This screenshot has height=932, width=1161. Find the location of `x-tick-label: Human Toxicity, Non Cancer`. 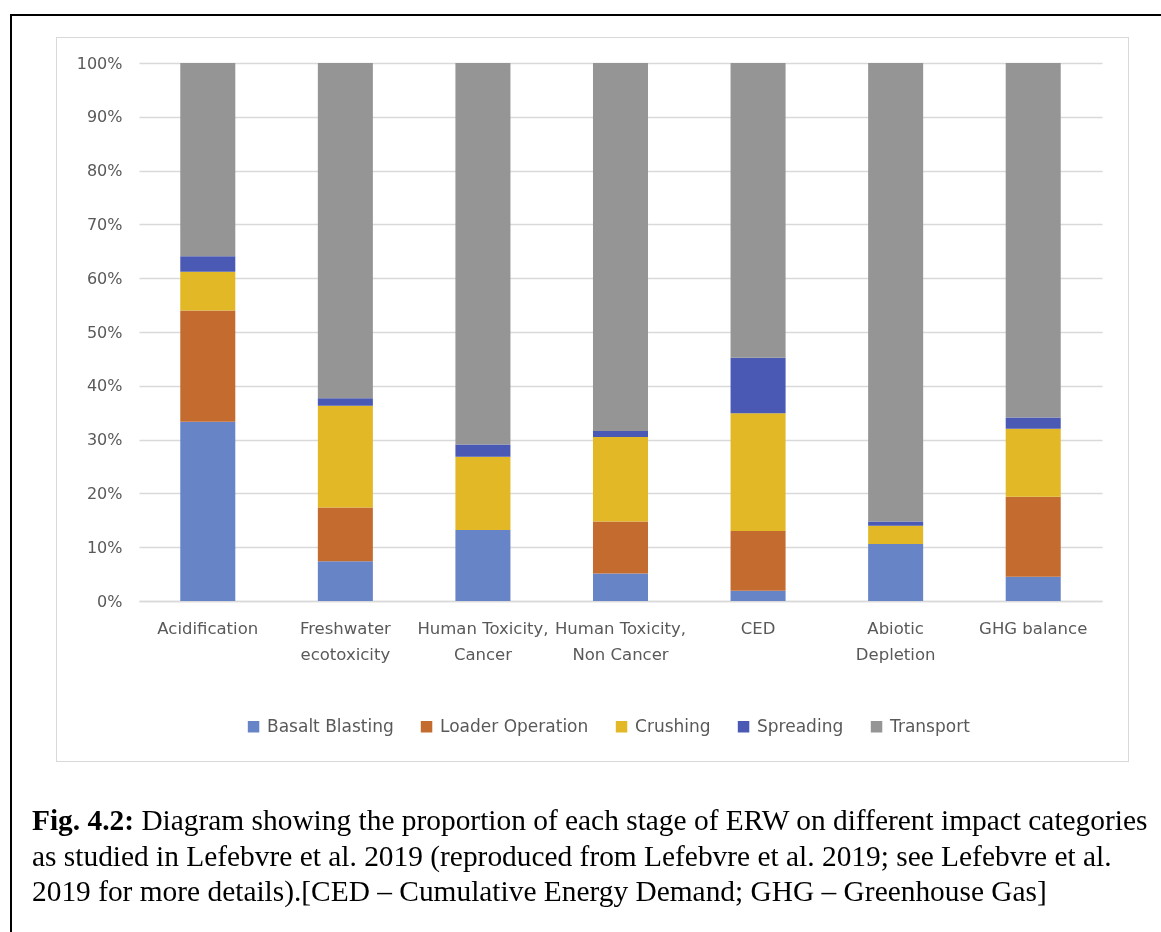

x-tick-label: Human Toxicity, Non Cancer is located at coordinates (620, 641).